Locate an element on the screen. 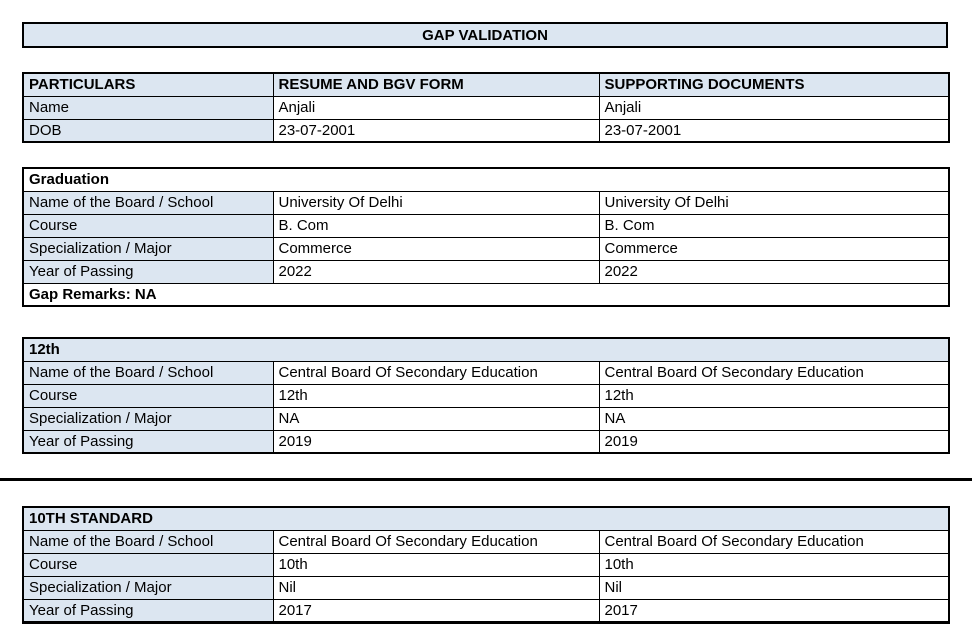 Image resolution: width=972 pixels, height=643 pixels. table-row: Year of Passing 2022 2022 is located at coordinates (486, 271).